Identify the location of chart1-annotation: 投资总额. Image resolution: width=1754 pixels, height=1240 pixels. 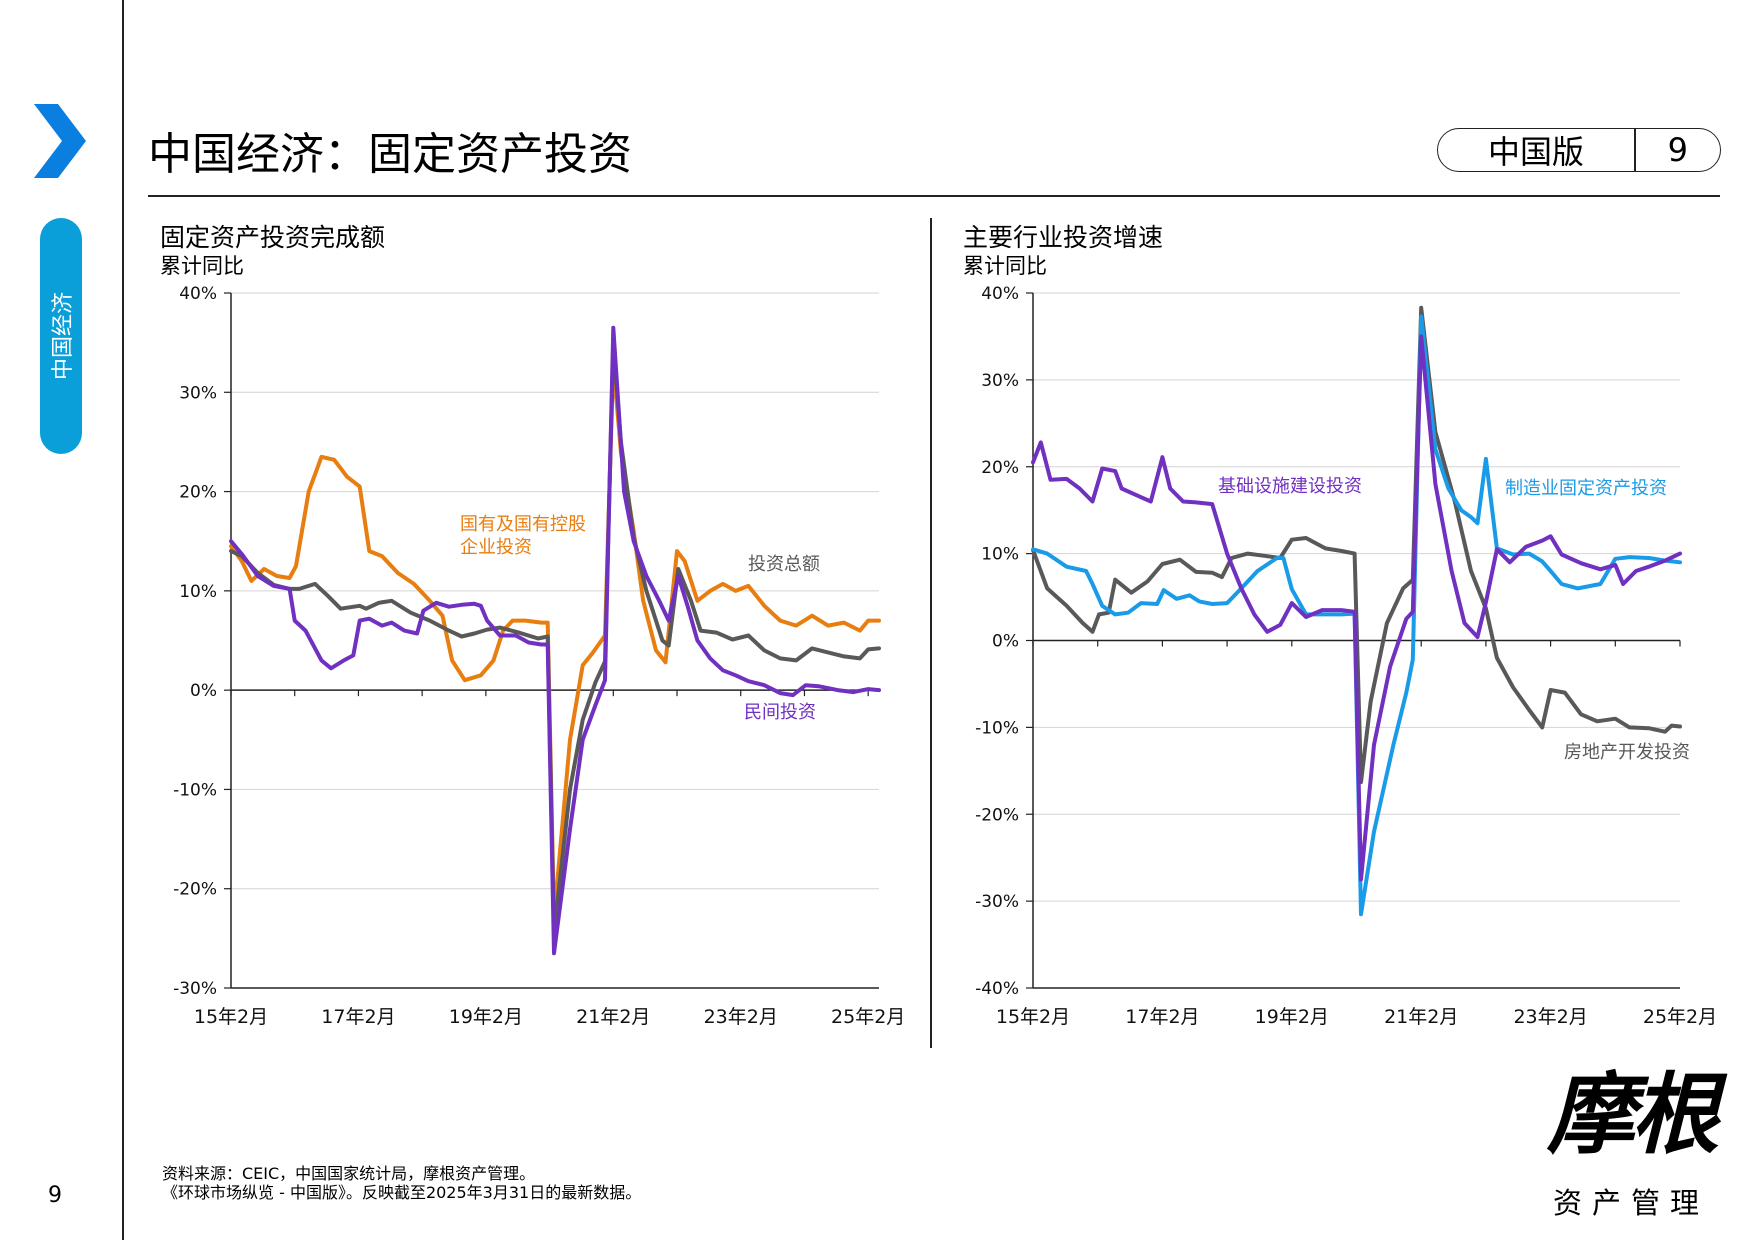
(784, 564).